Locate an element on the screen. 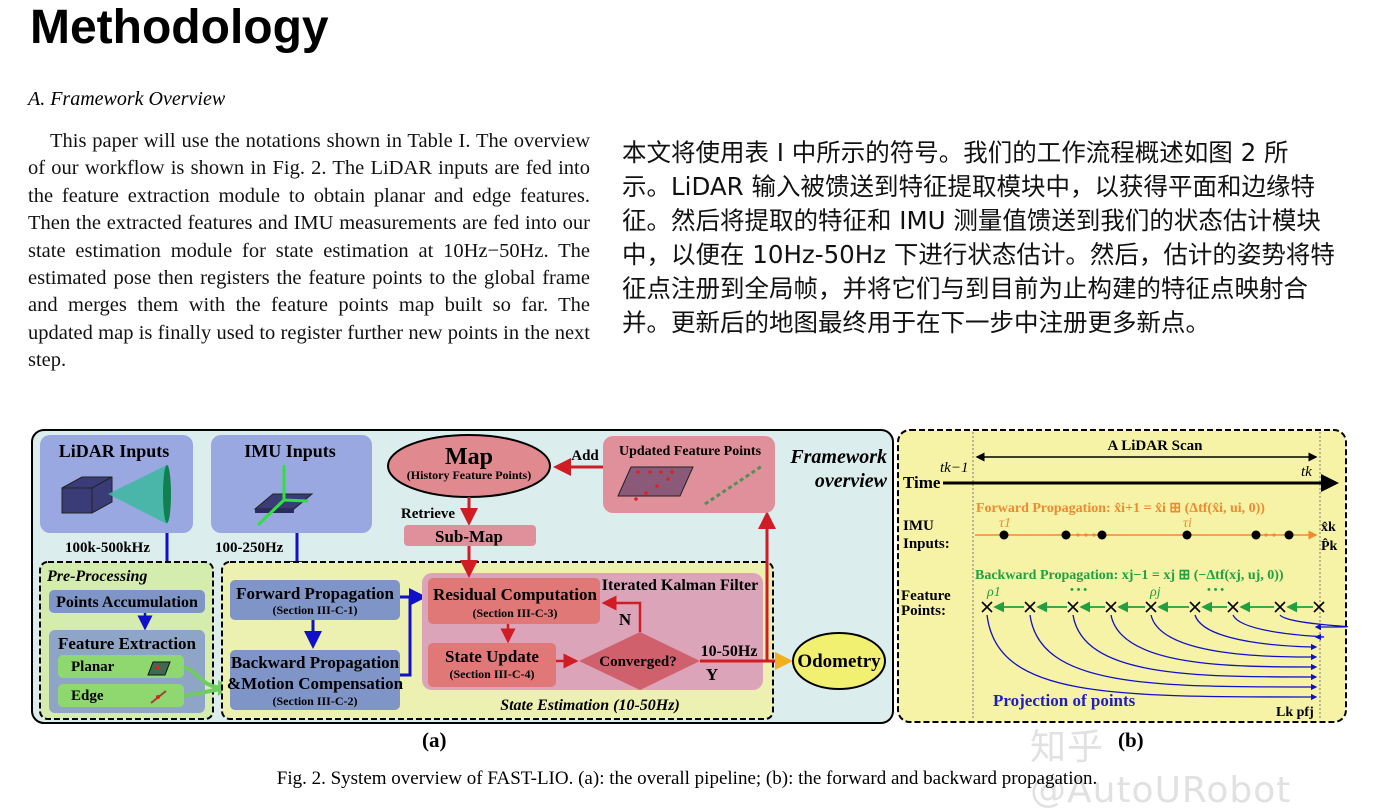  svg-text: Y is located at coordinates (712, 674).